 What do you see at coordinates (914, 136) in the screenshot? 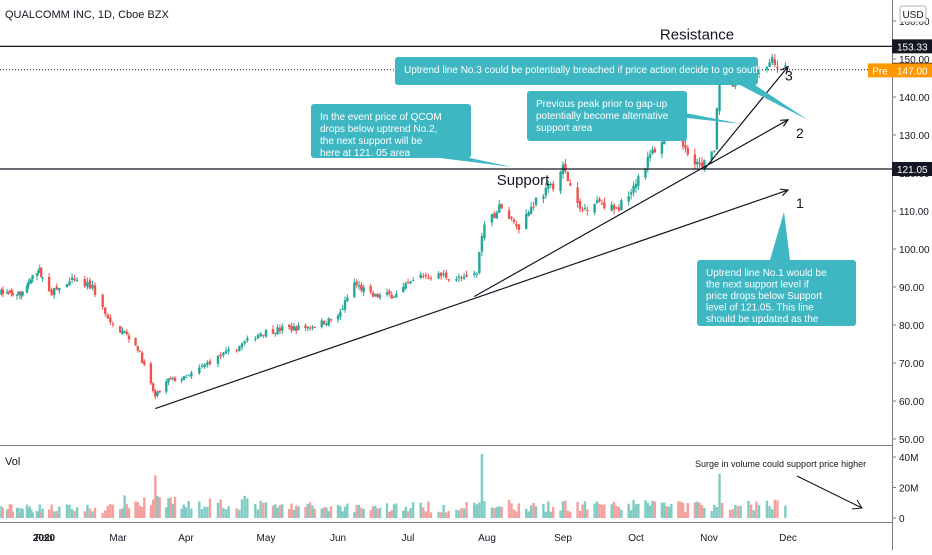
I see `price-tick-label: 130.00` at bounding box center [914, 136].